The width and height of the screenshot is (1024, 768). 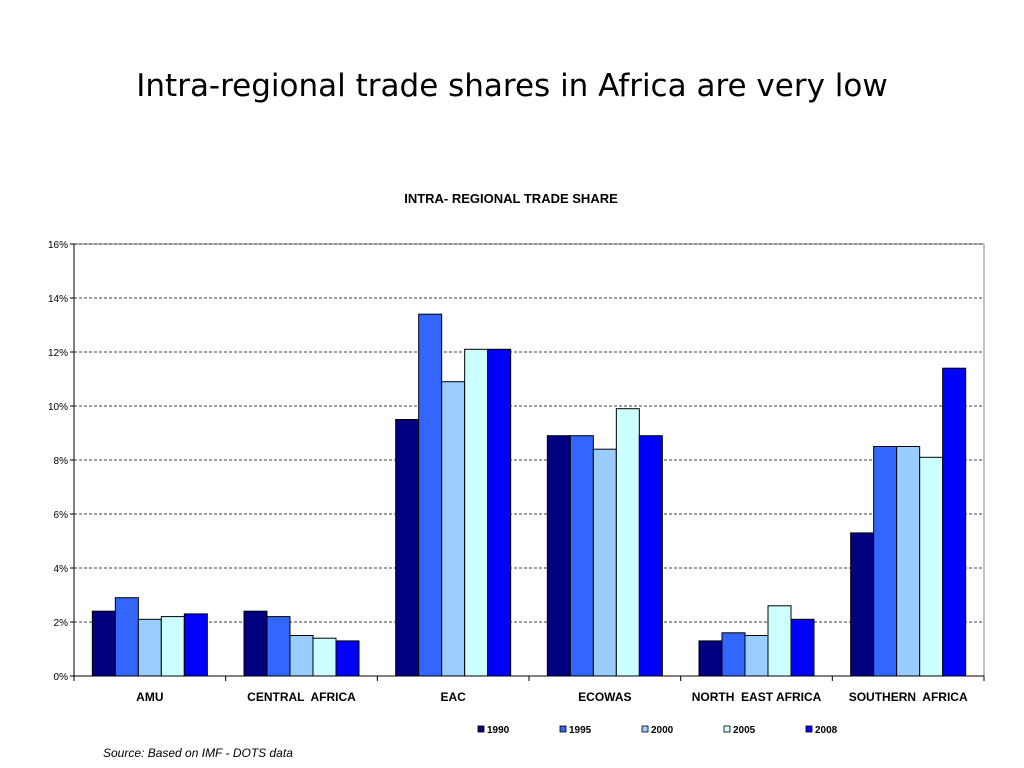 What do you see at coordinates (744, 730) in the screenshot?
I see `legend-label-2005: 2005` at bounding box center [744, 730].